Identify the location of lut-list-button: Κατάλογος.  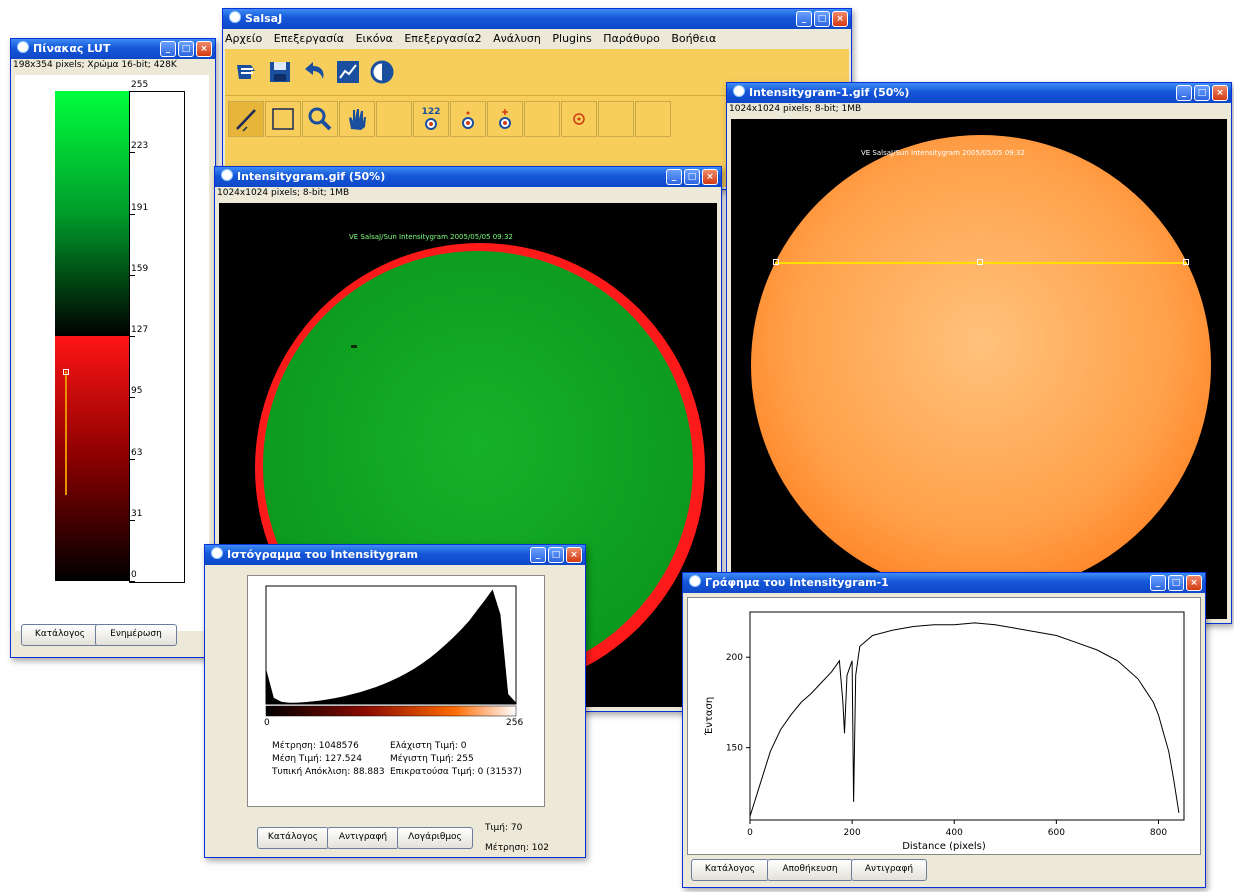
(60, 635).